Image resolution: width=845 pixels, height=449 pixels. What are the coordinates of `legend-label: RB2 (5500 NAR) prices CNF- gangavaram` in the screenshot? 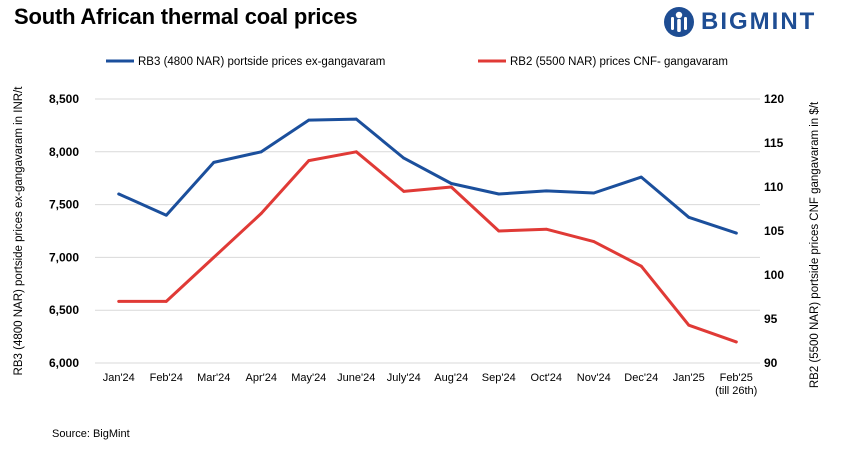 It's located at (619, 62).